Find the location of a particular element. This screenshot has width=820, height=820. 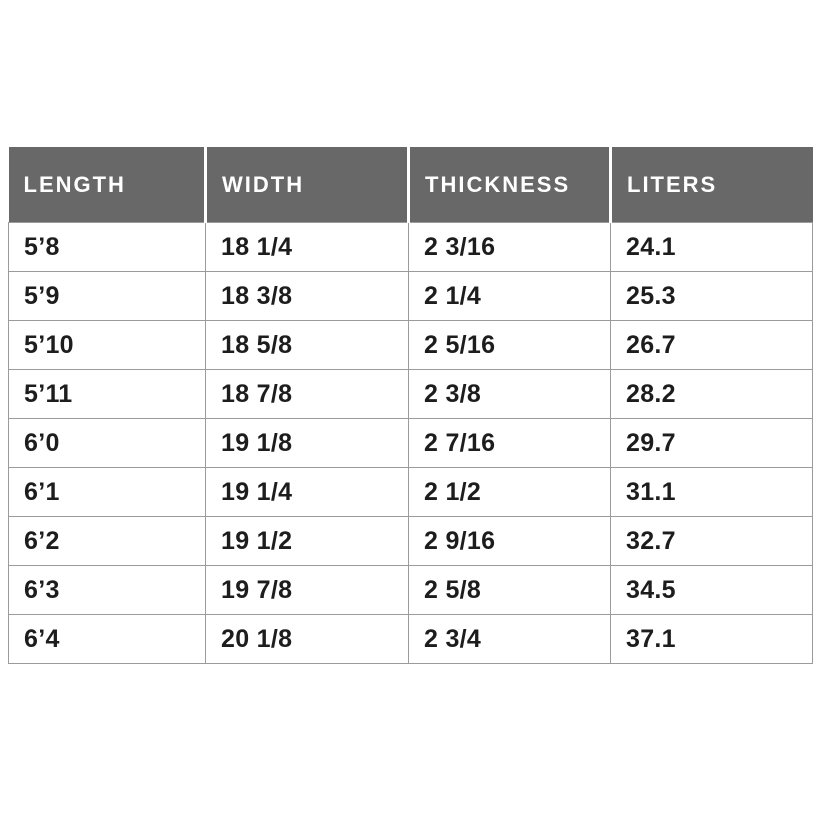

column-header-length: LENGTH is located at coordinates (107, 185).